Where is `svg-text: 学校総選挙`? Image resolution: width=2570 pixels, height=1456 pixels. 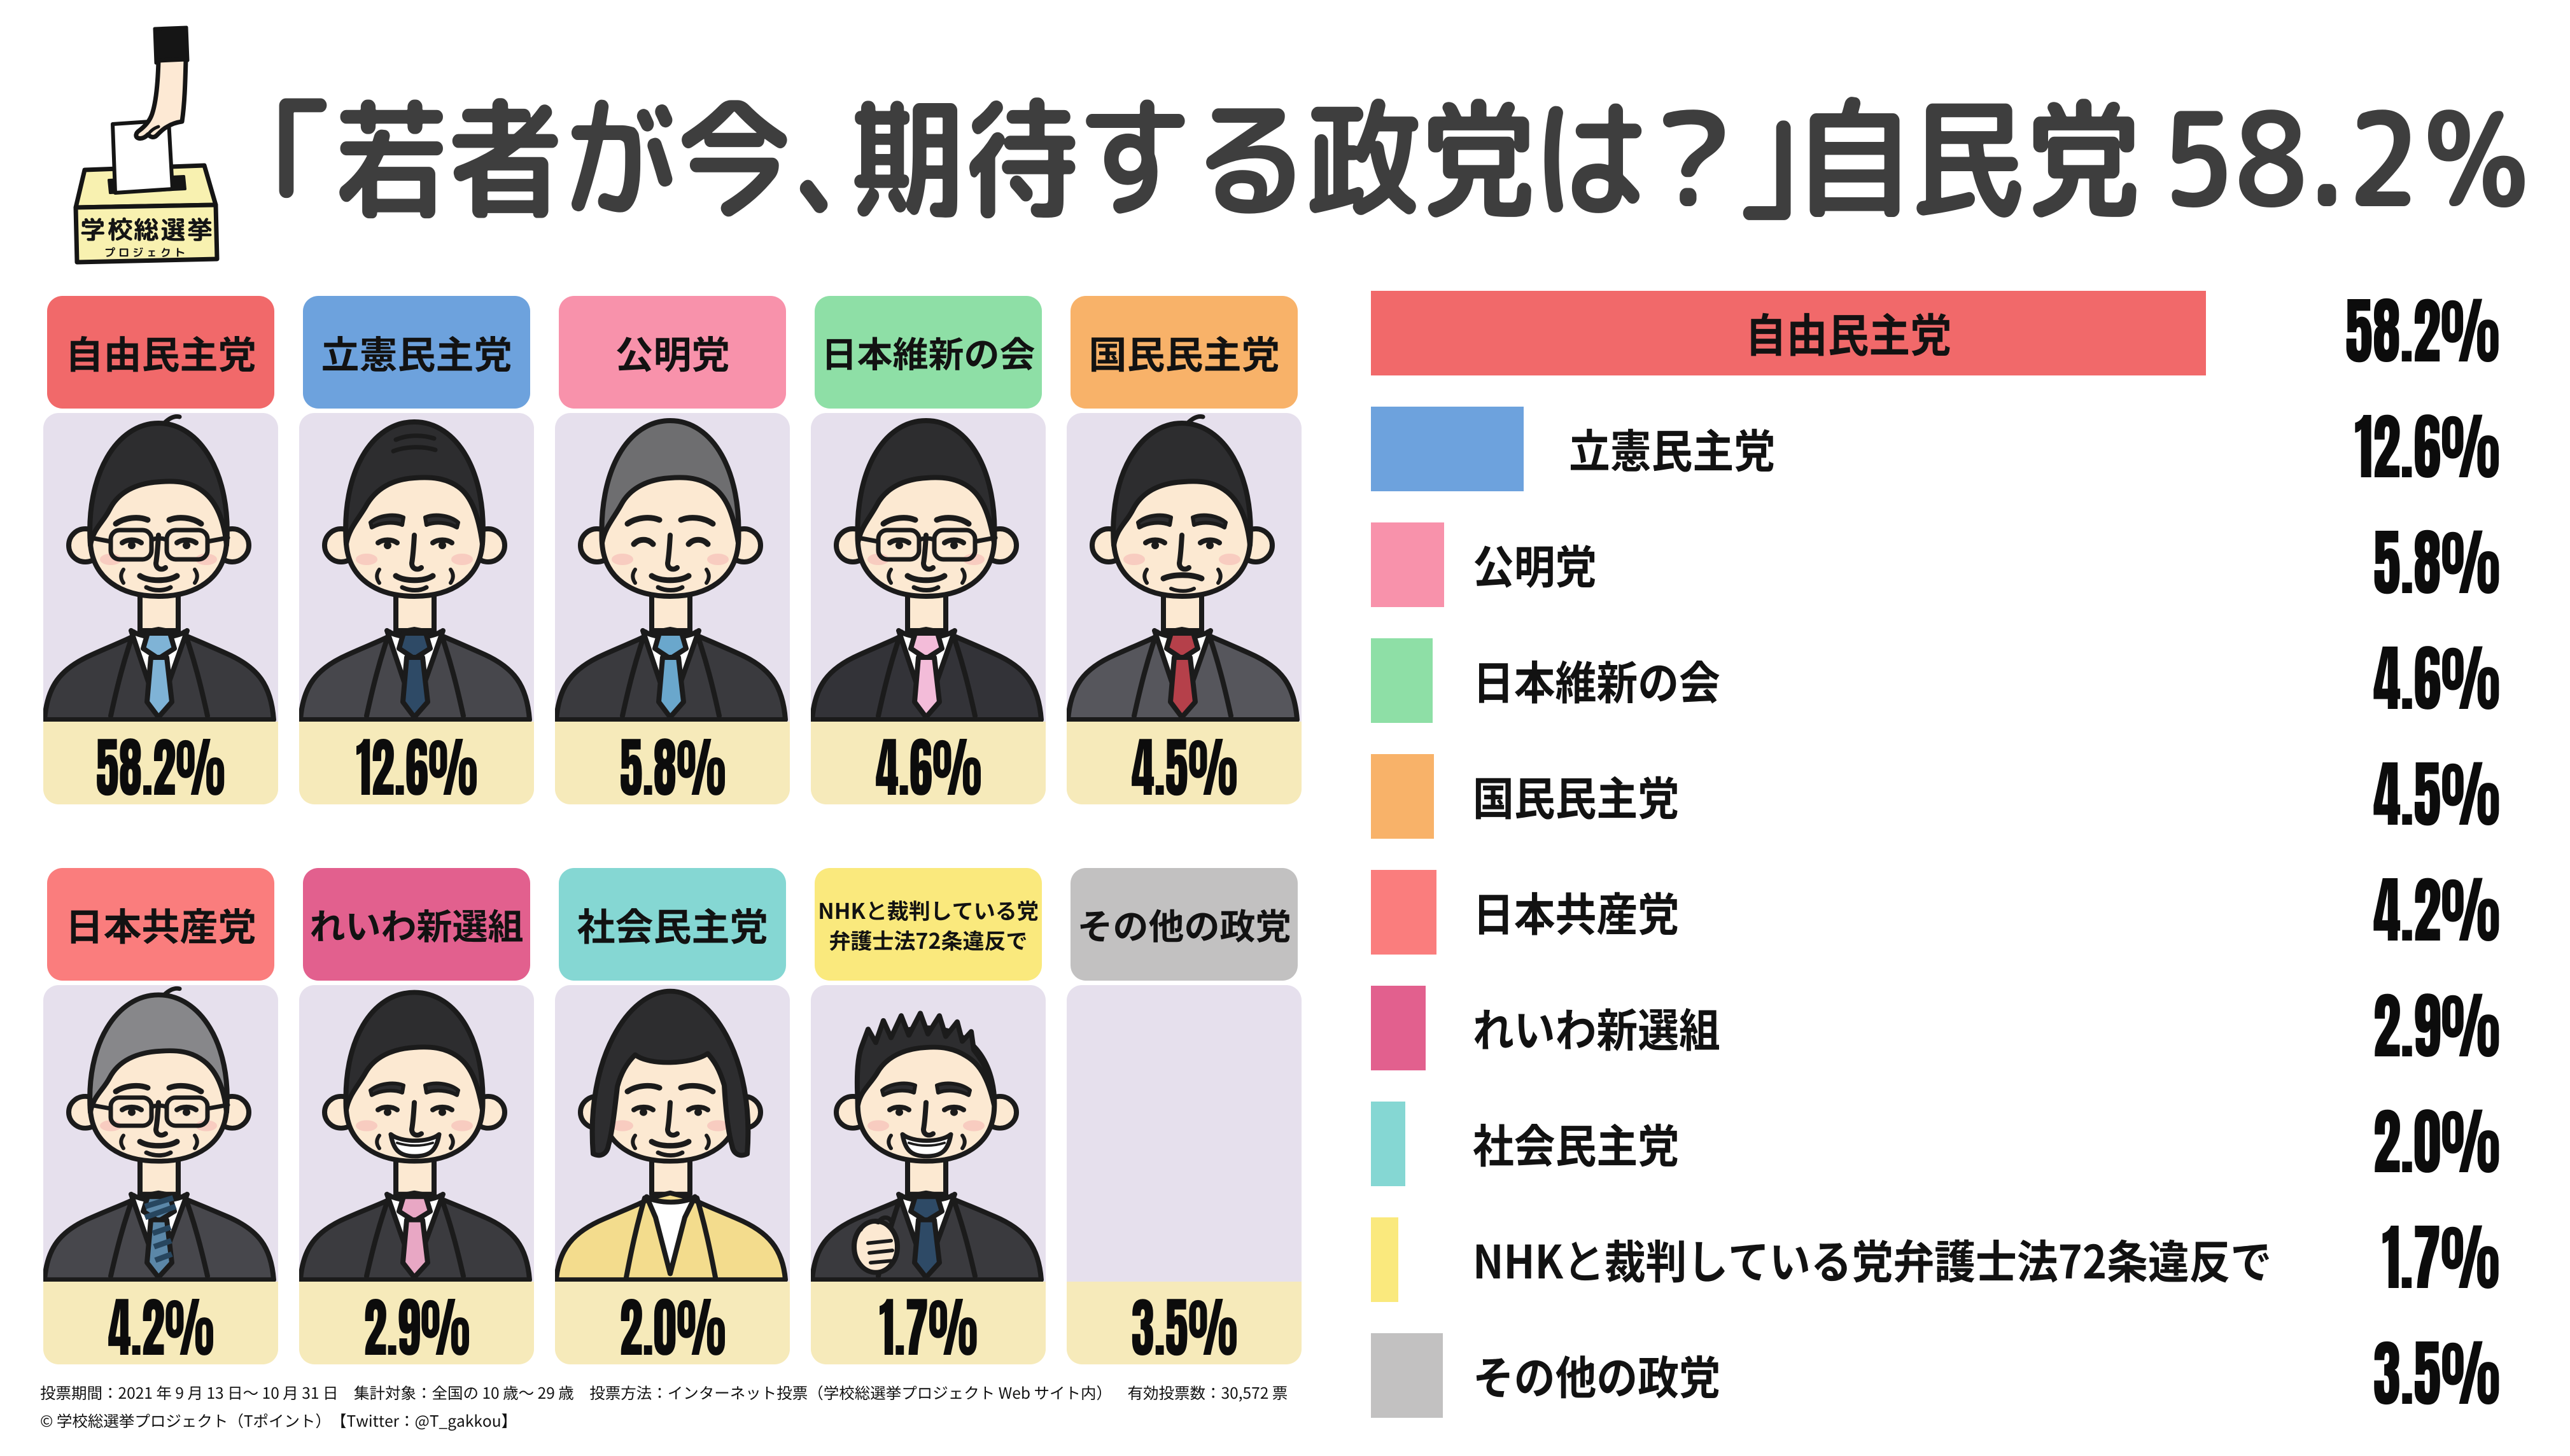 svg-text: 学校総選挙 is located at coordinates (147, 229).